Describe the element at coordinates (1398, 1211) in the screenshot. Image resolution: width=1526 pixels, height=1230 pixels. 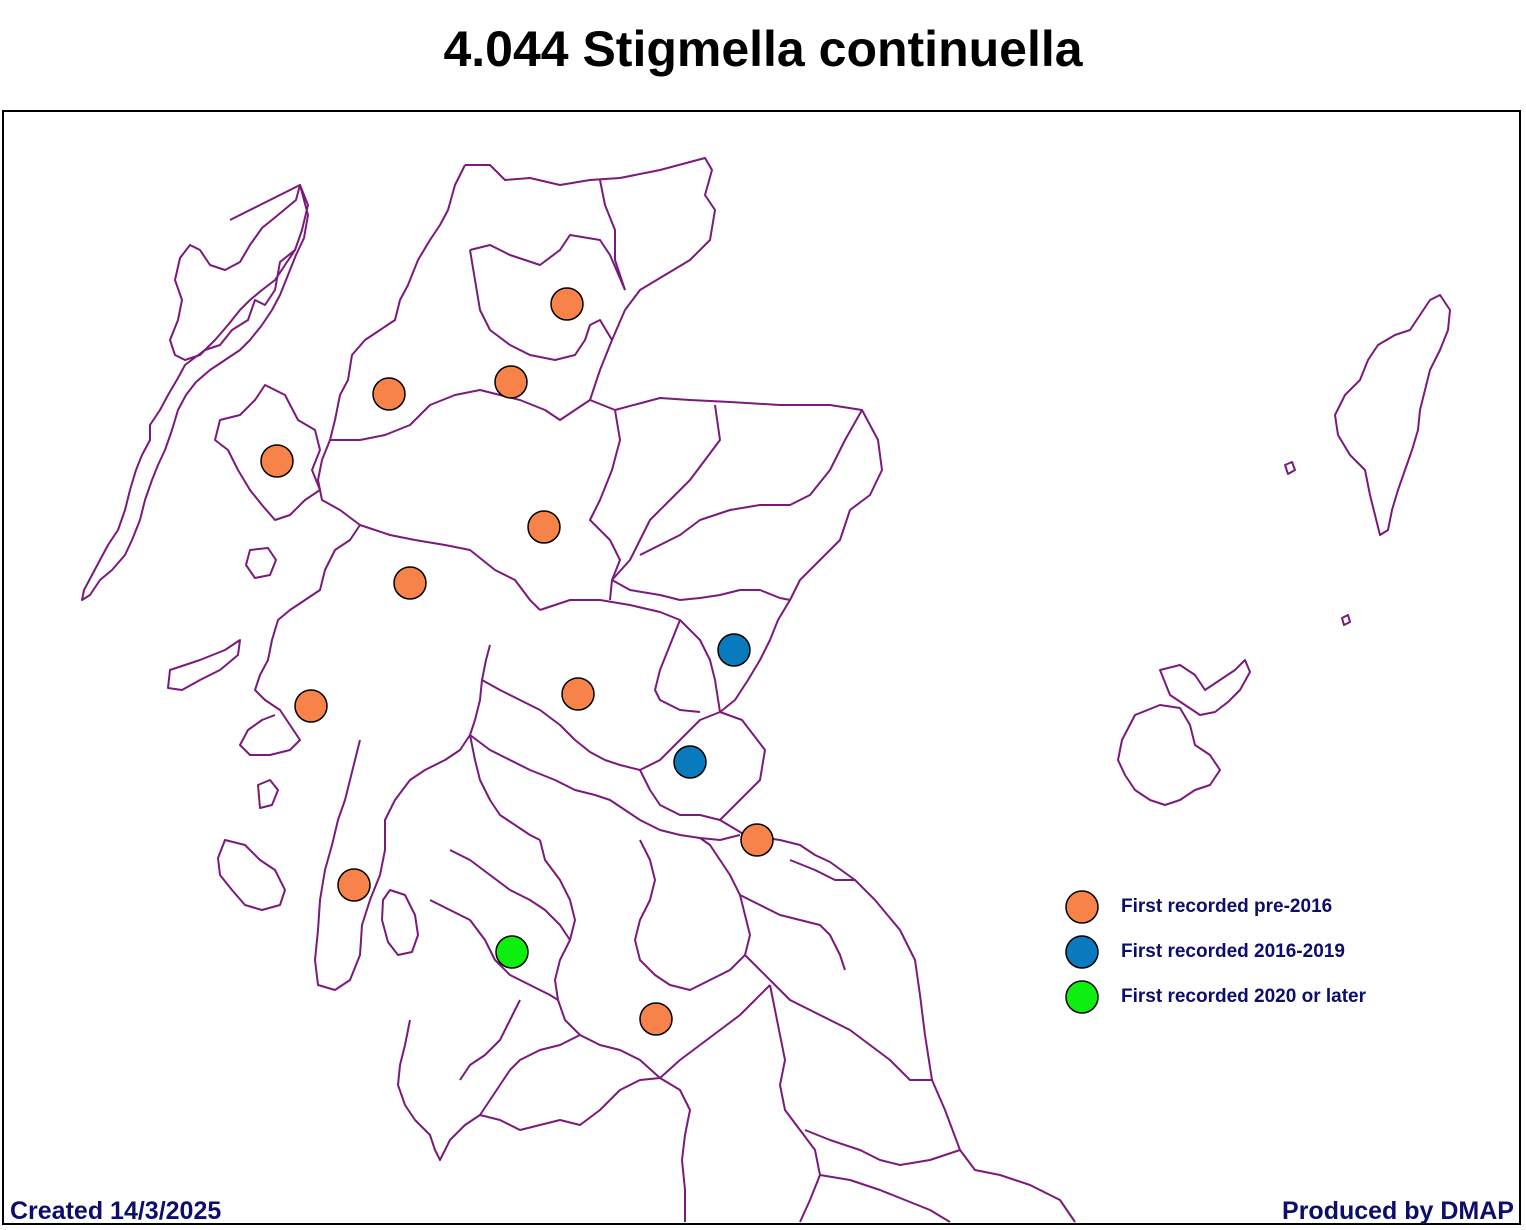
I see `producer-credit: Produced by DMAP` at that location.